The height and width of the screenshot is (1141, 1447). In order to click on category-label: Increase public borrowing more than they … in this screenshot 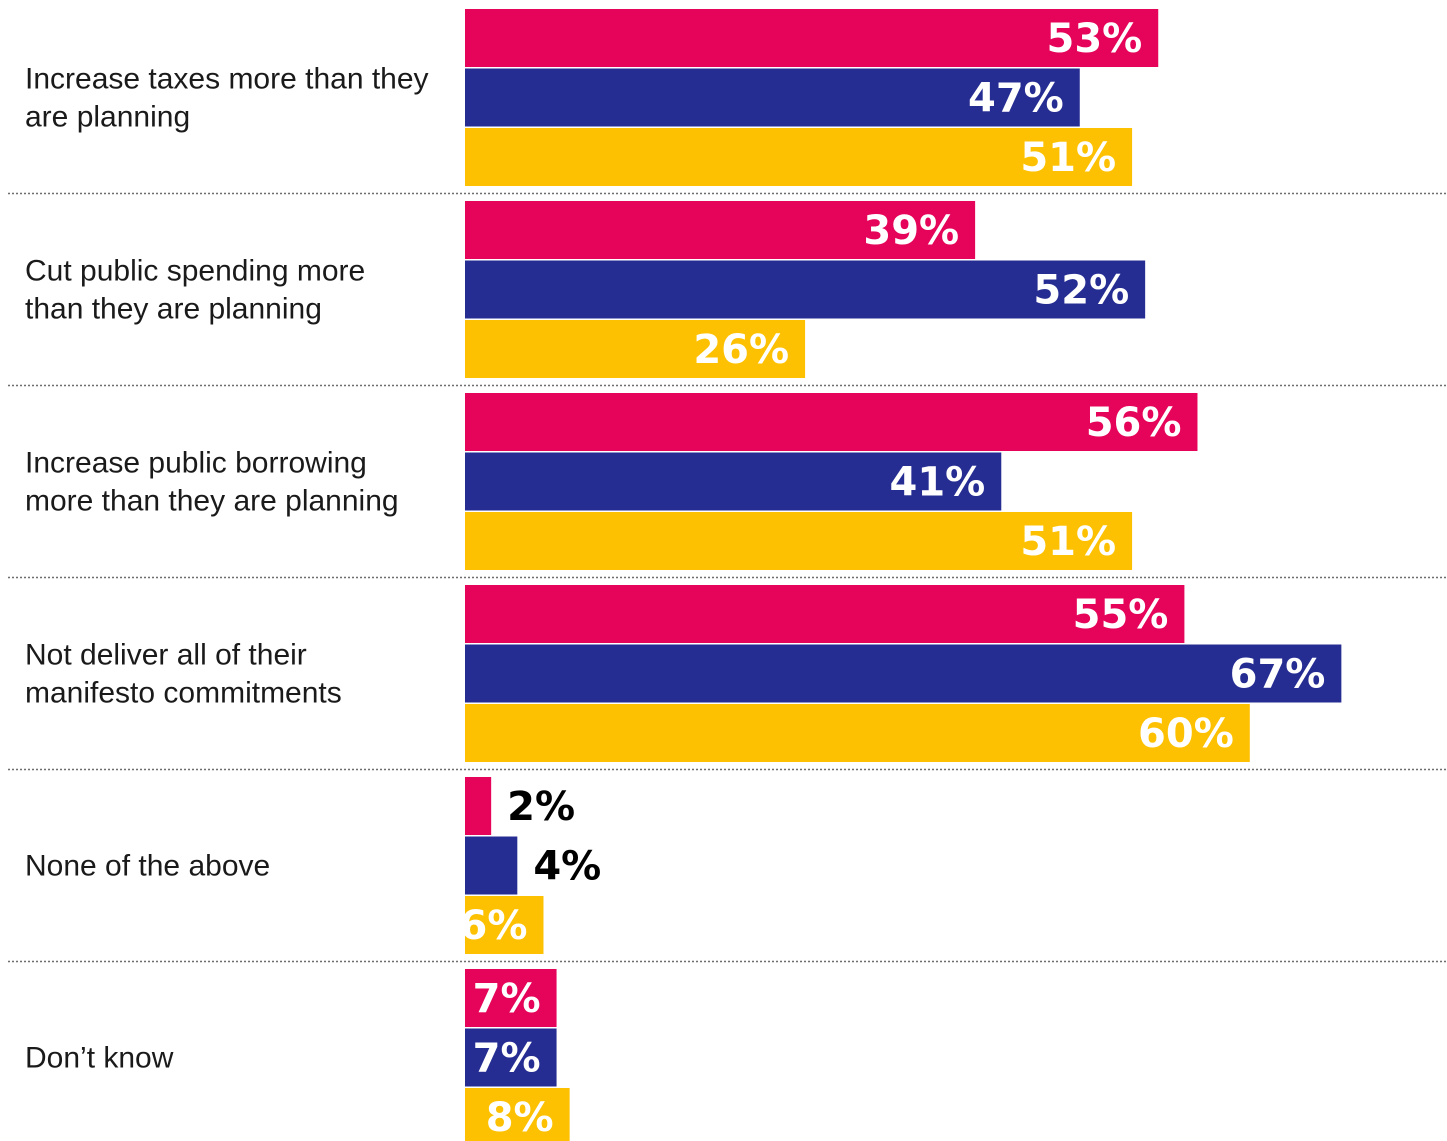, I will do `click(212, 482)`.